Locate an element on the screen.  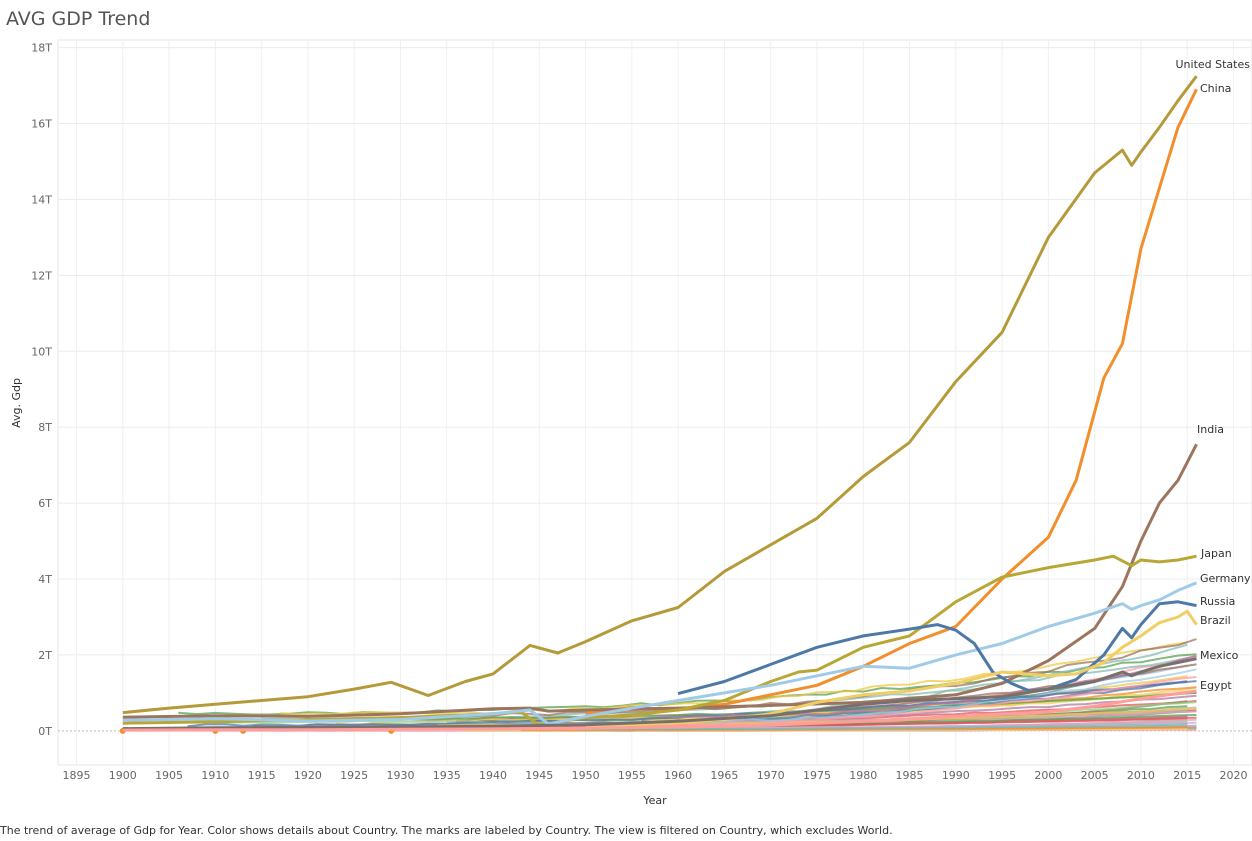
x-tick-label: 1920 is located at coordinates (308, 775).